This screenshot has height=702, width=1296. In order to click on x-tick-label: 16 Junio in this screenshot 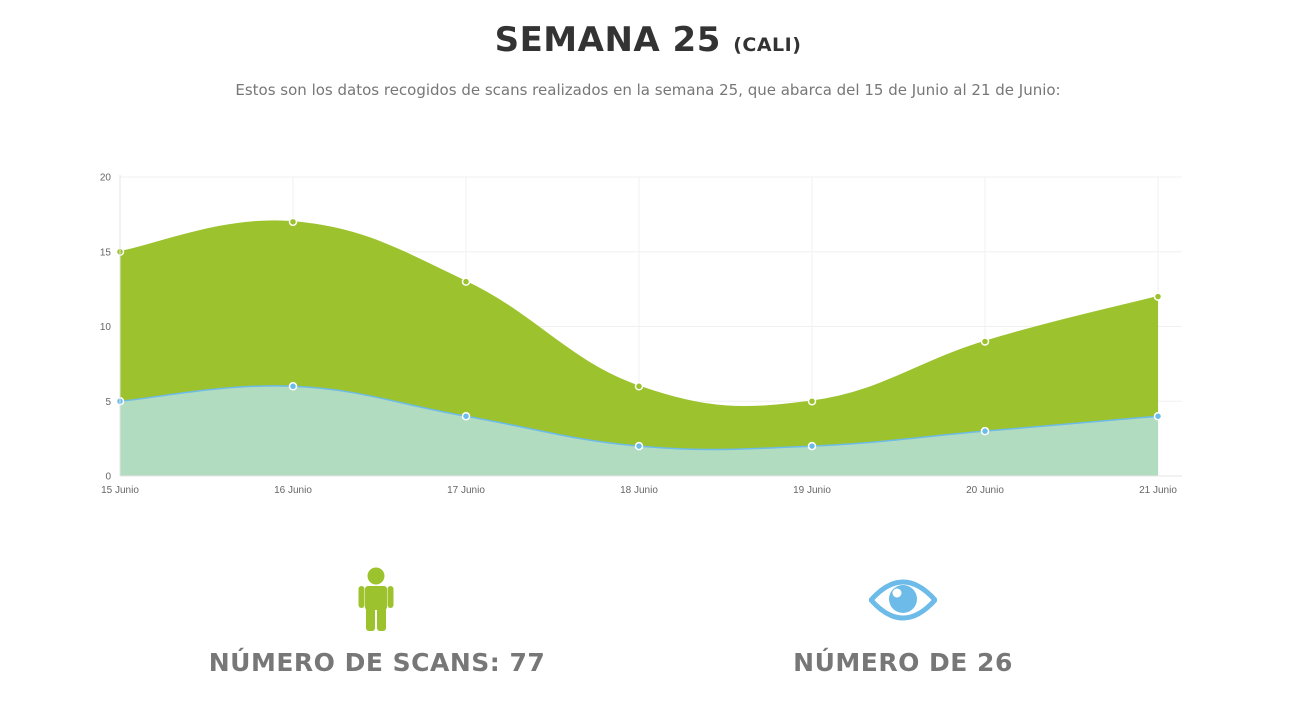, I will do `click(293, 490)`.